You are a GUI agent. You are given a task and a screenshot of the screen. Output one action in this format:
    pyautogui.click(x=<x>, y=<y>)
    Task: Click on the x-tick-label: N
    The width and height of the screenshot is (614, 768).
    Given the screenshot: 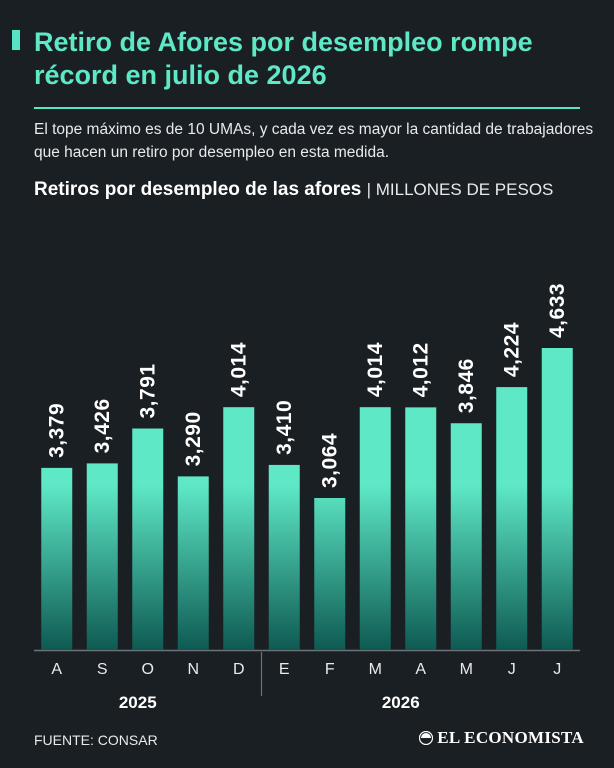 What is the action you would take?
    pyautogui.click(x=193, y=669)
    